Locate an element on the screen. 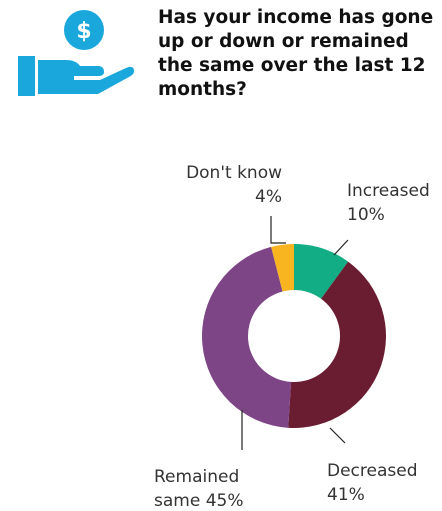 Image resolution: width=442 pixels, height=511 pixels. label-line-don-t-know-2: 4% is located at coordinates (268, 197).